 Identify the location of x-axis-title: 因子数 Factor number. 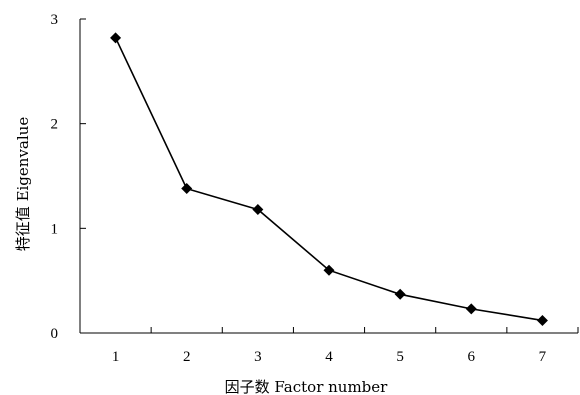
(307, 386).